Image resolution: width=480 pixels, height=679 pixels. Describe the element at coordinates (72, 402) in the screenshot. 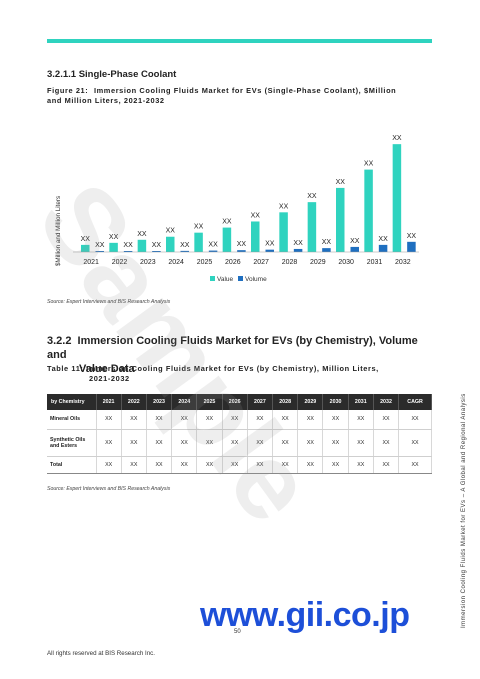

I see `table-header-cell: by Chemistry` at that location.